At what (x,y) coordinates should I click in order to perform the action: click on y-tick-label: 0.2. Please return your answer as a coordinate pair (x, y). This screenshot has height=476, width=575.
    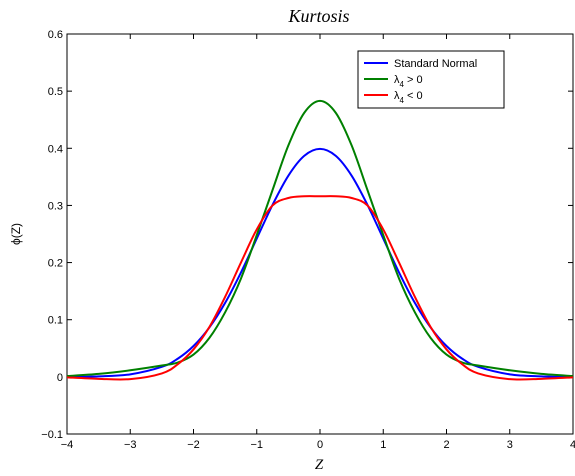
    Looking at the image, I should click on (55, 264).